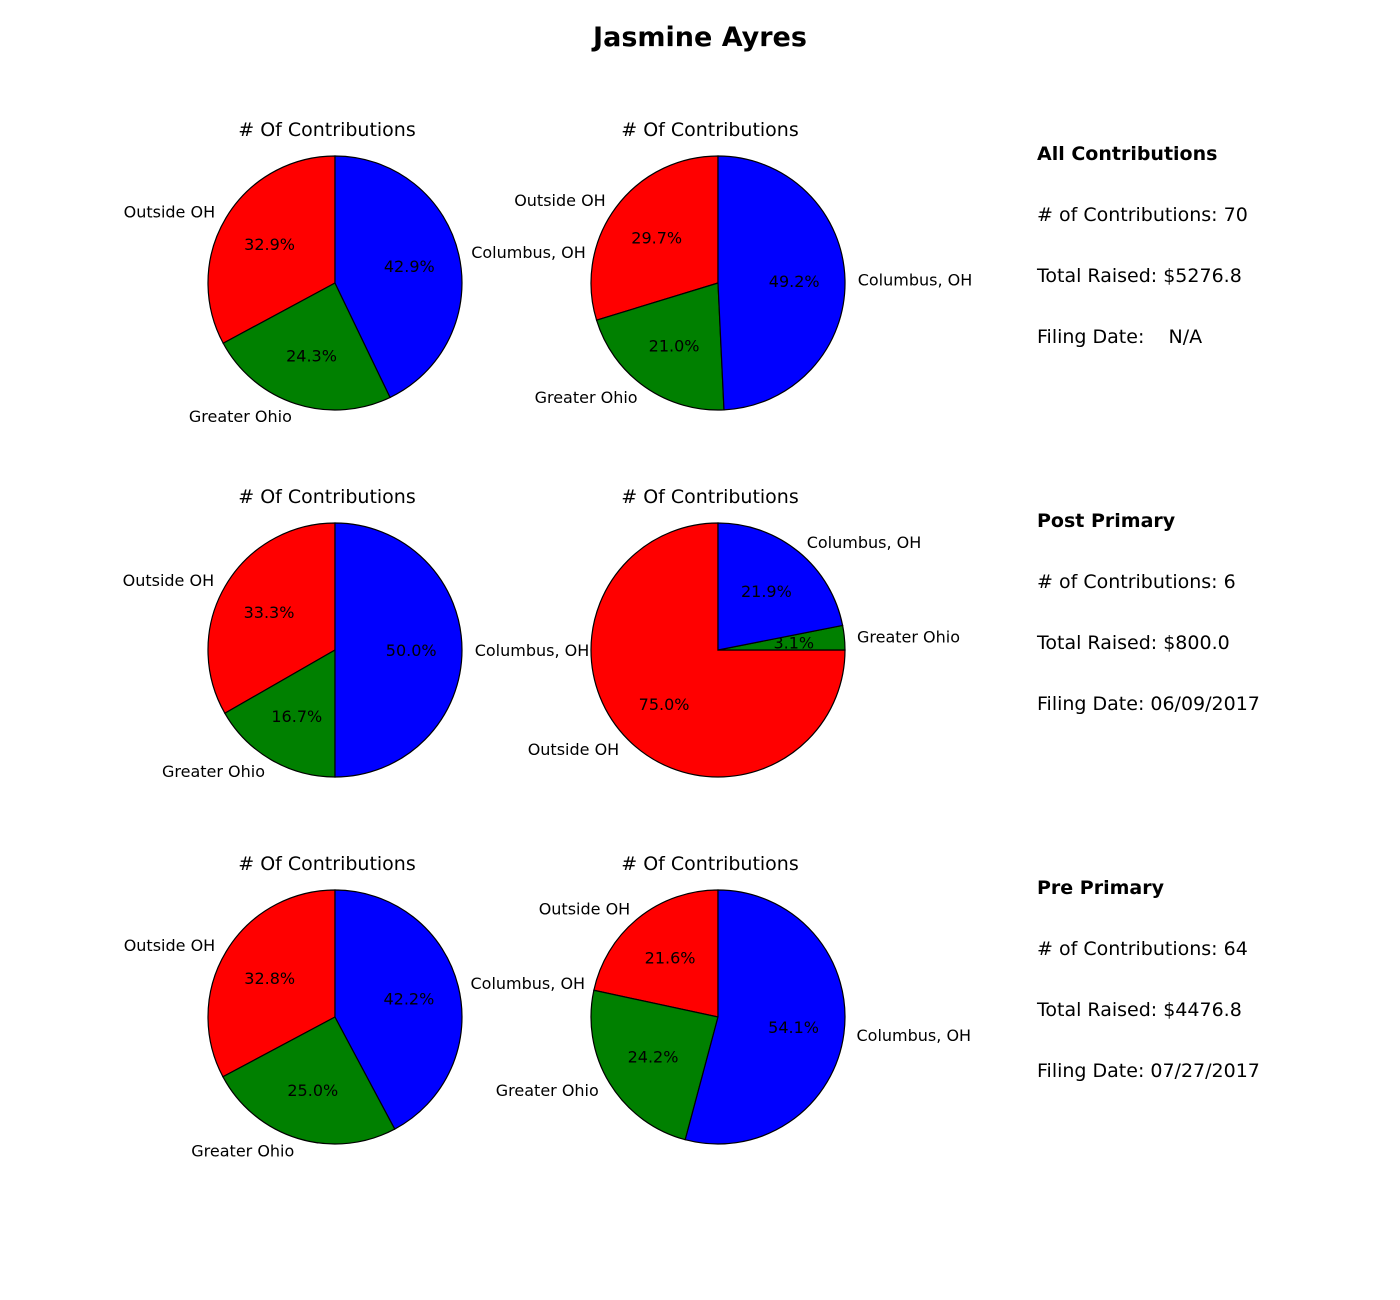  What do you see at coordinates (766, 591) in the screenshot?
I see `pie-percent-label: 21.9%` at bounding box center [766, 591].